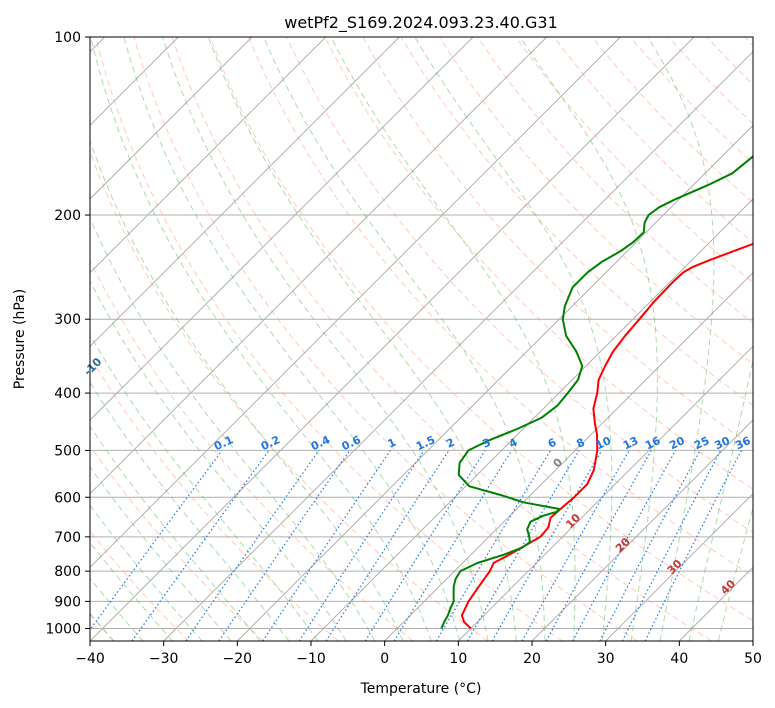 Image resolution: width=775 pixels, height=708 pixels. I want to click on y-tick-label: 800, so click(67, 572).